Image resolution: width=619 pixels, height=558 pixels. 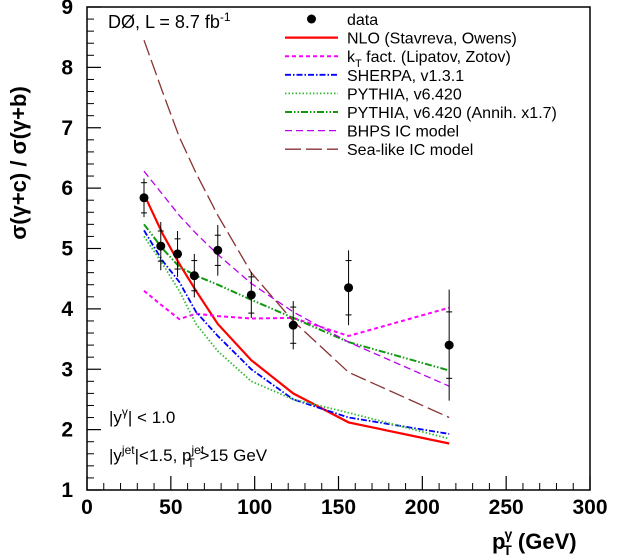 I want to click on y-tick-label: 1, so click(x=67, y=490).